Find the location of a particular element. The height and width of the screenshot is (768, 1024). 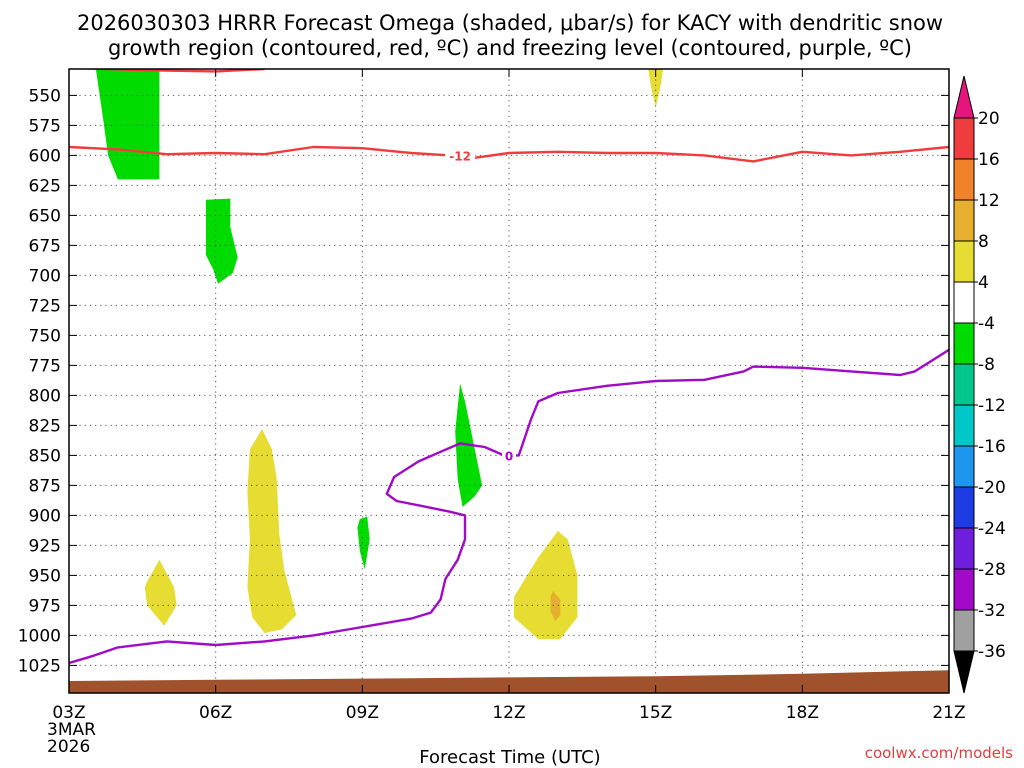

dendritic-growth-minus12 is located at coordinates (509, 154).